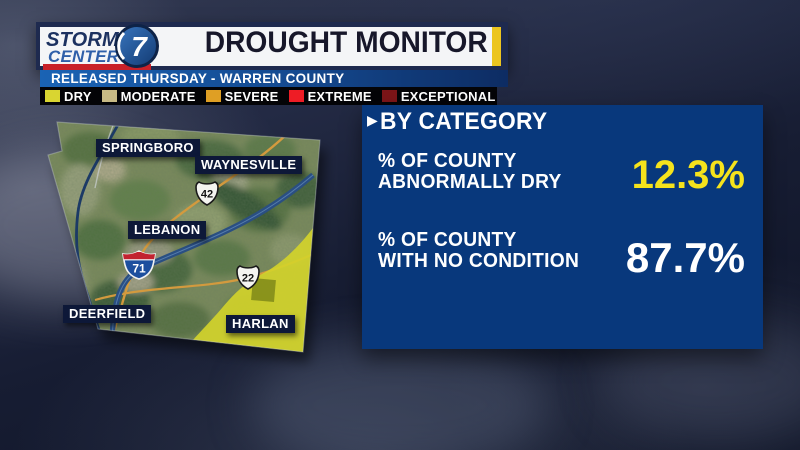 This screenshot has height=450, width=800. I want to click on svg-text: 22, so click(248, 279).